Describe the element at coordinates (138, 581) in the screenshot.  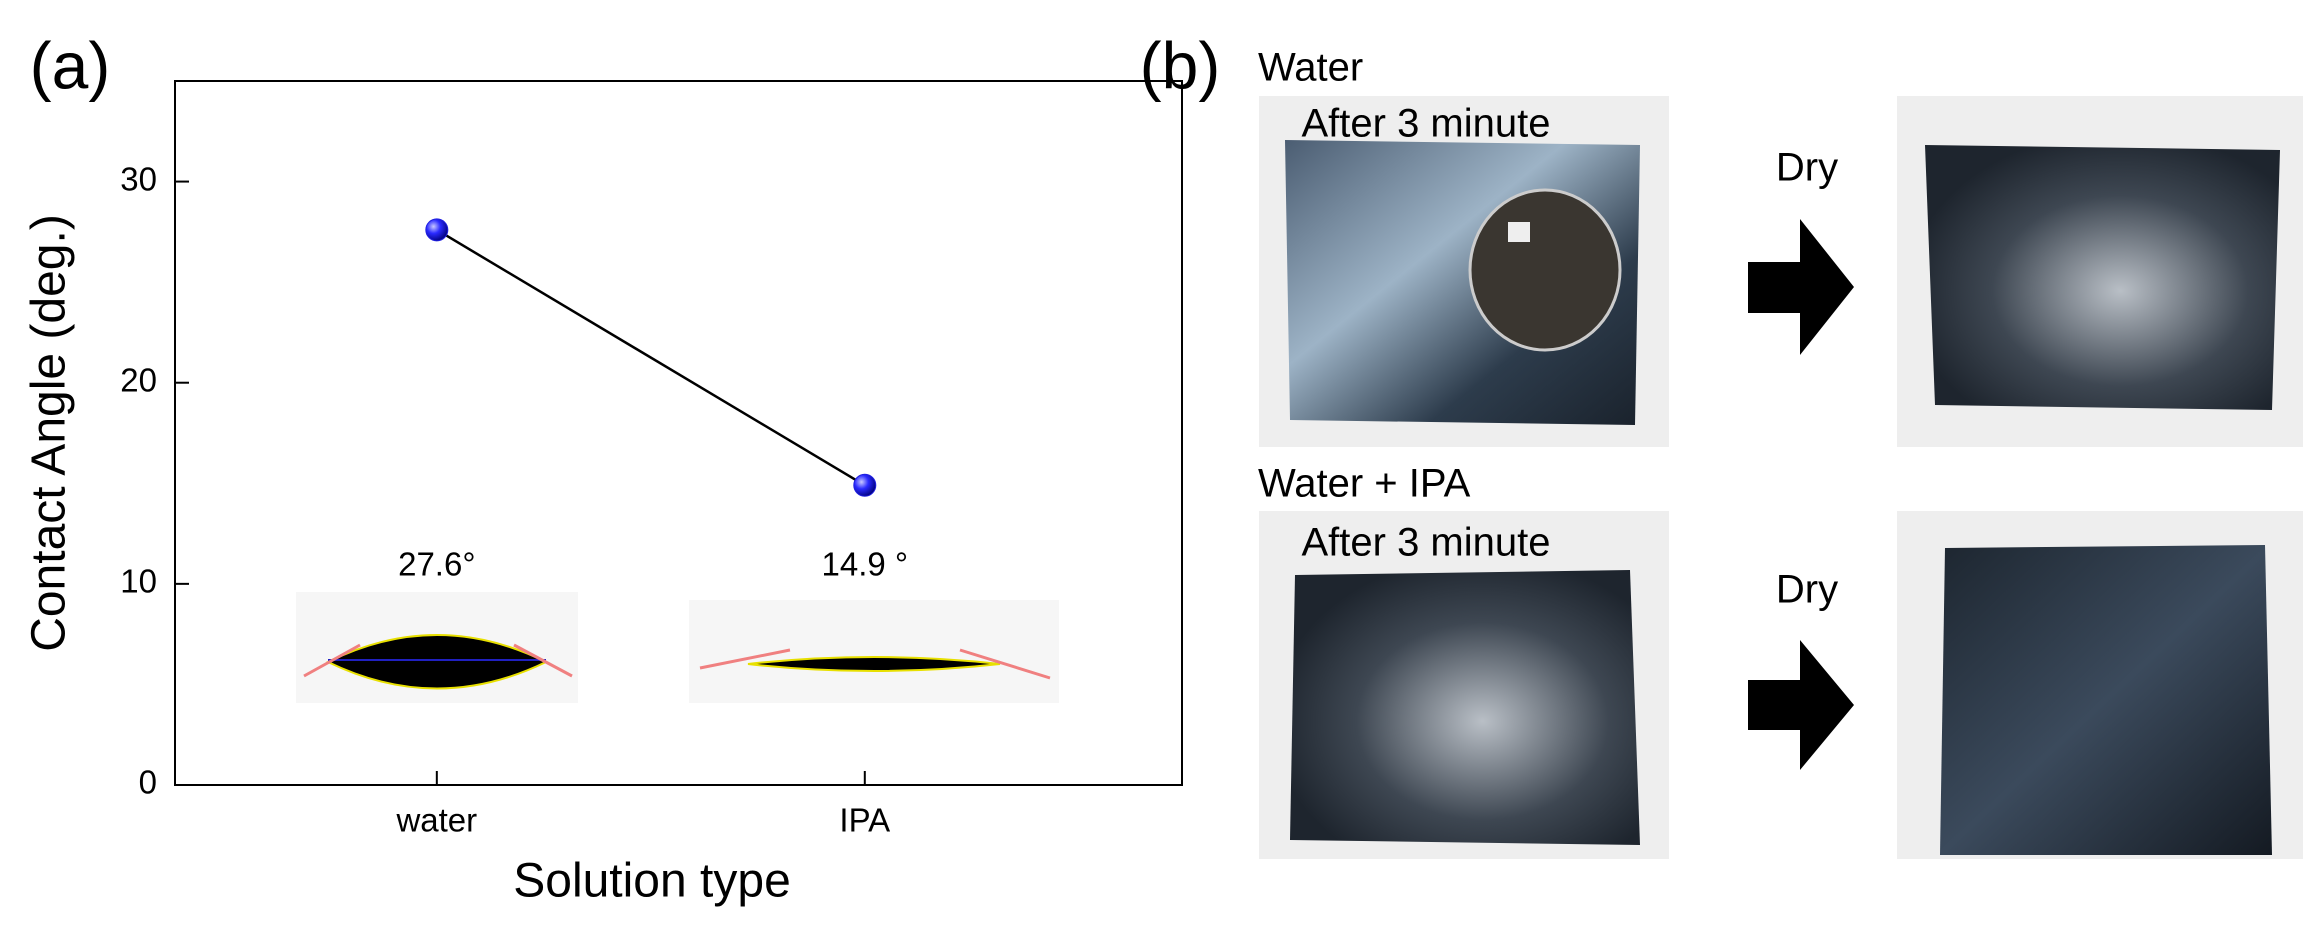
I see `y-tick-label: 10` at that location.